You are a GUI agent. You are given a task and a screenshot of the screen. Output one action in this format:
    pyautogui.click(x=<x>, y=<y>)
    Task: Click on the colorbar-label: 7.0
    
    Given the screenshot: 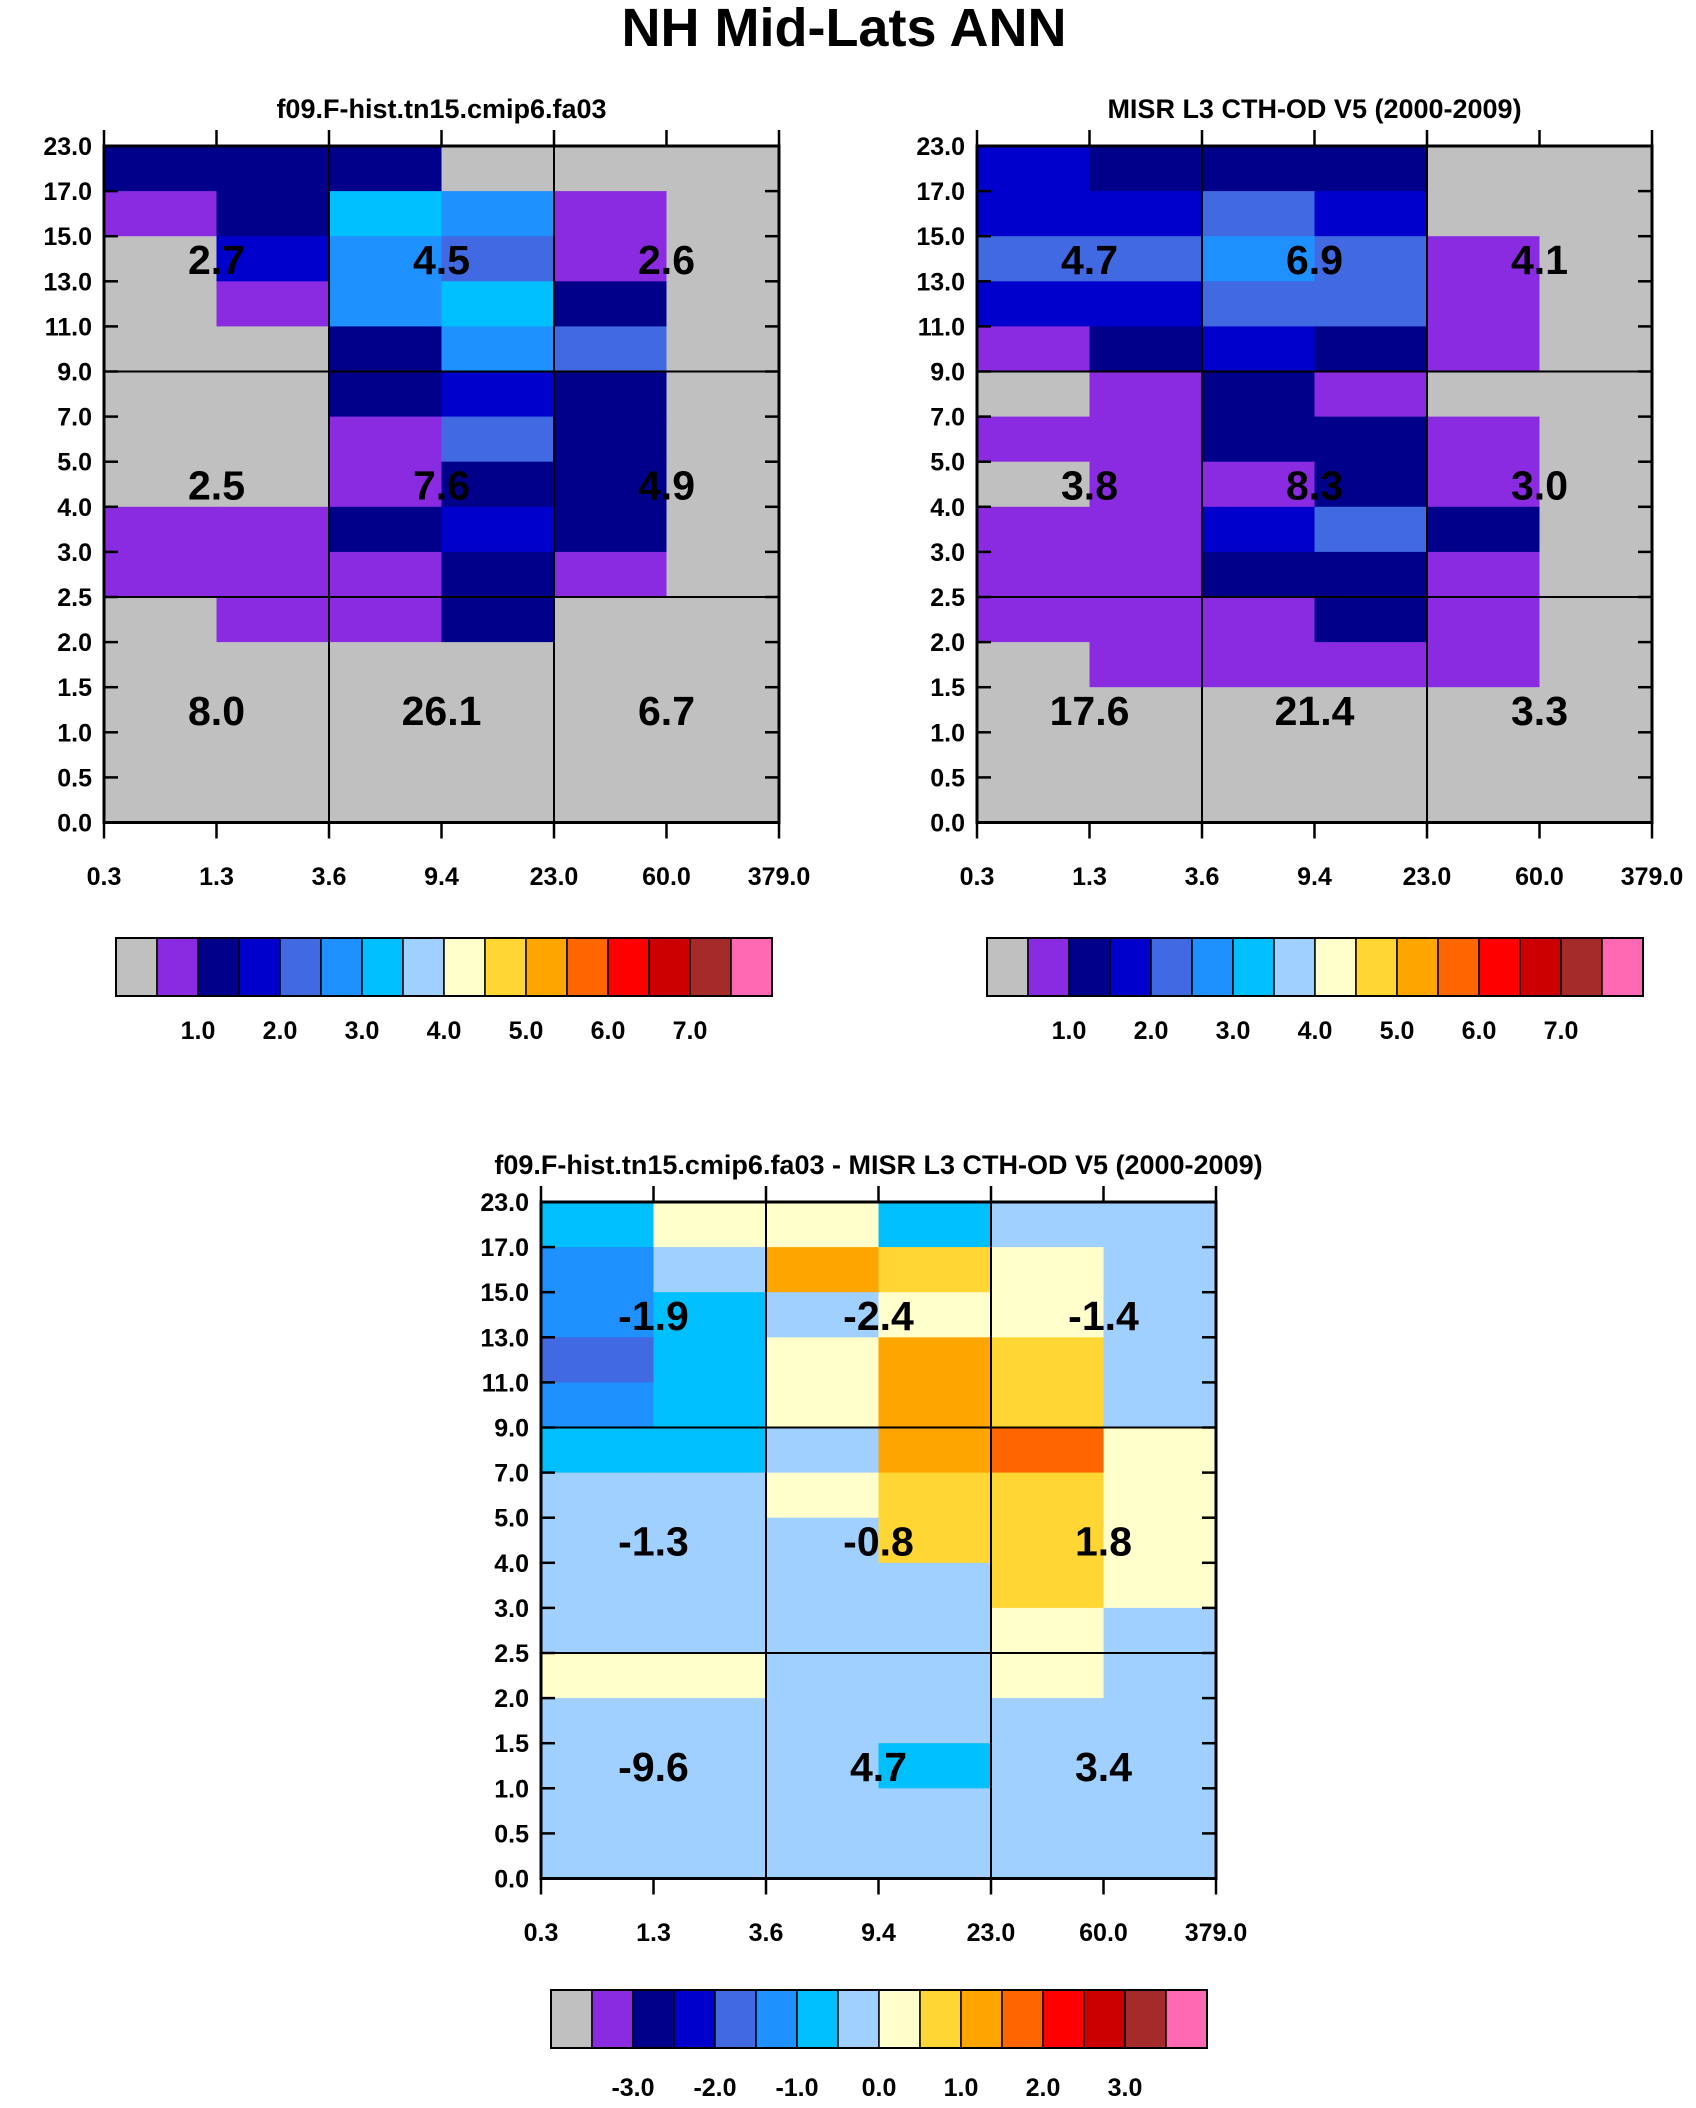 What is the action you would take?
    pyautogui.click(x=1561, y=1031)
    